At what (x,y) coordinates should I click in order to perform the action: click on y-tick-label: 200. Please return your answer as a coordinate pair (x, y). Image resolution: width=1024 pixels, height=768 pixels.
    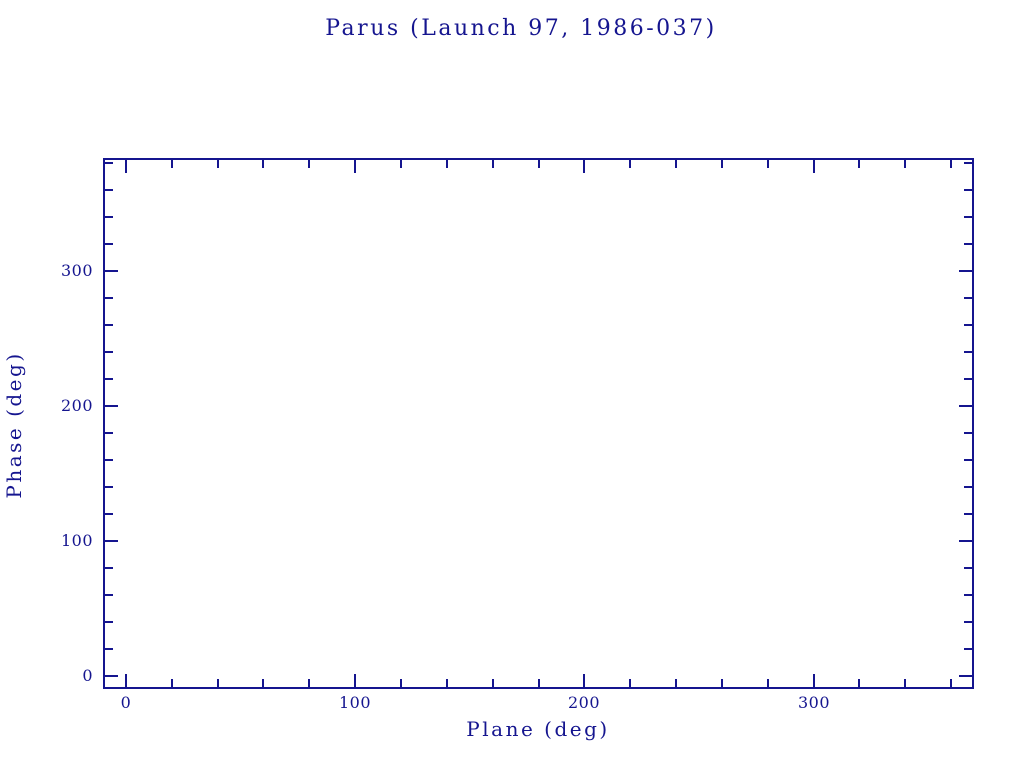
    Looking at the image, I should click on (76, 405).